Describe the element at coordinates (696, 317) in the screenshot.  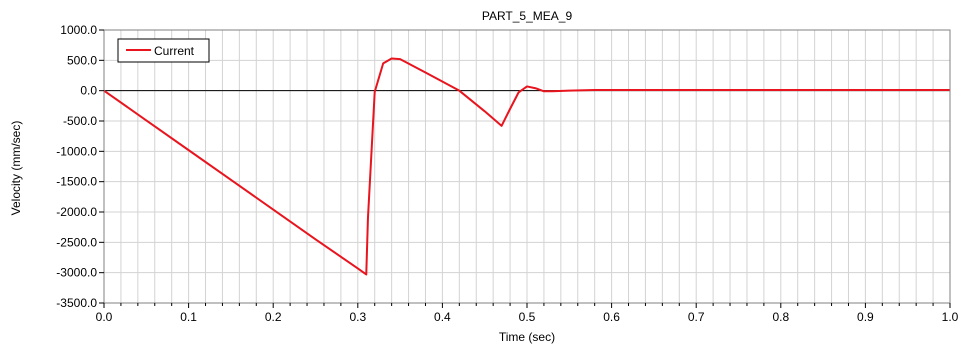
I see `x-tick-label: 0.7` at that location.